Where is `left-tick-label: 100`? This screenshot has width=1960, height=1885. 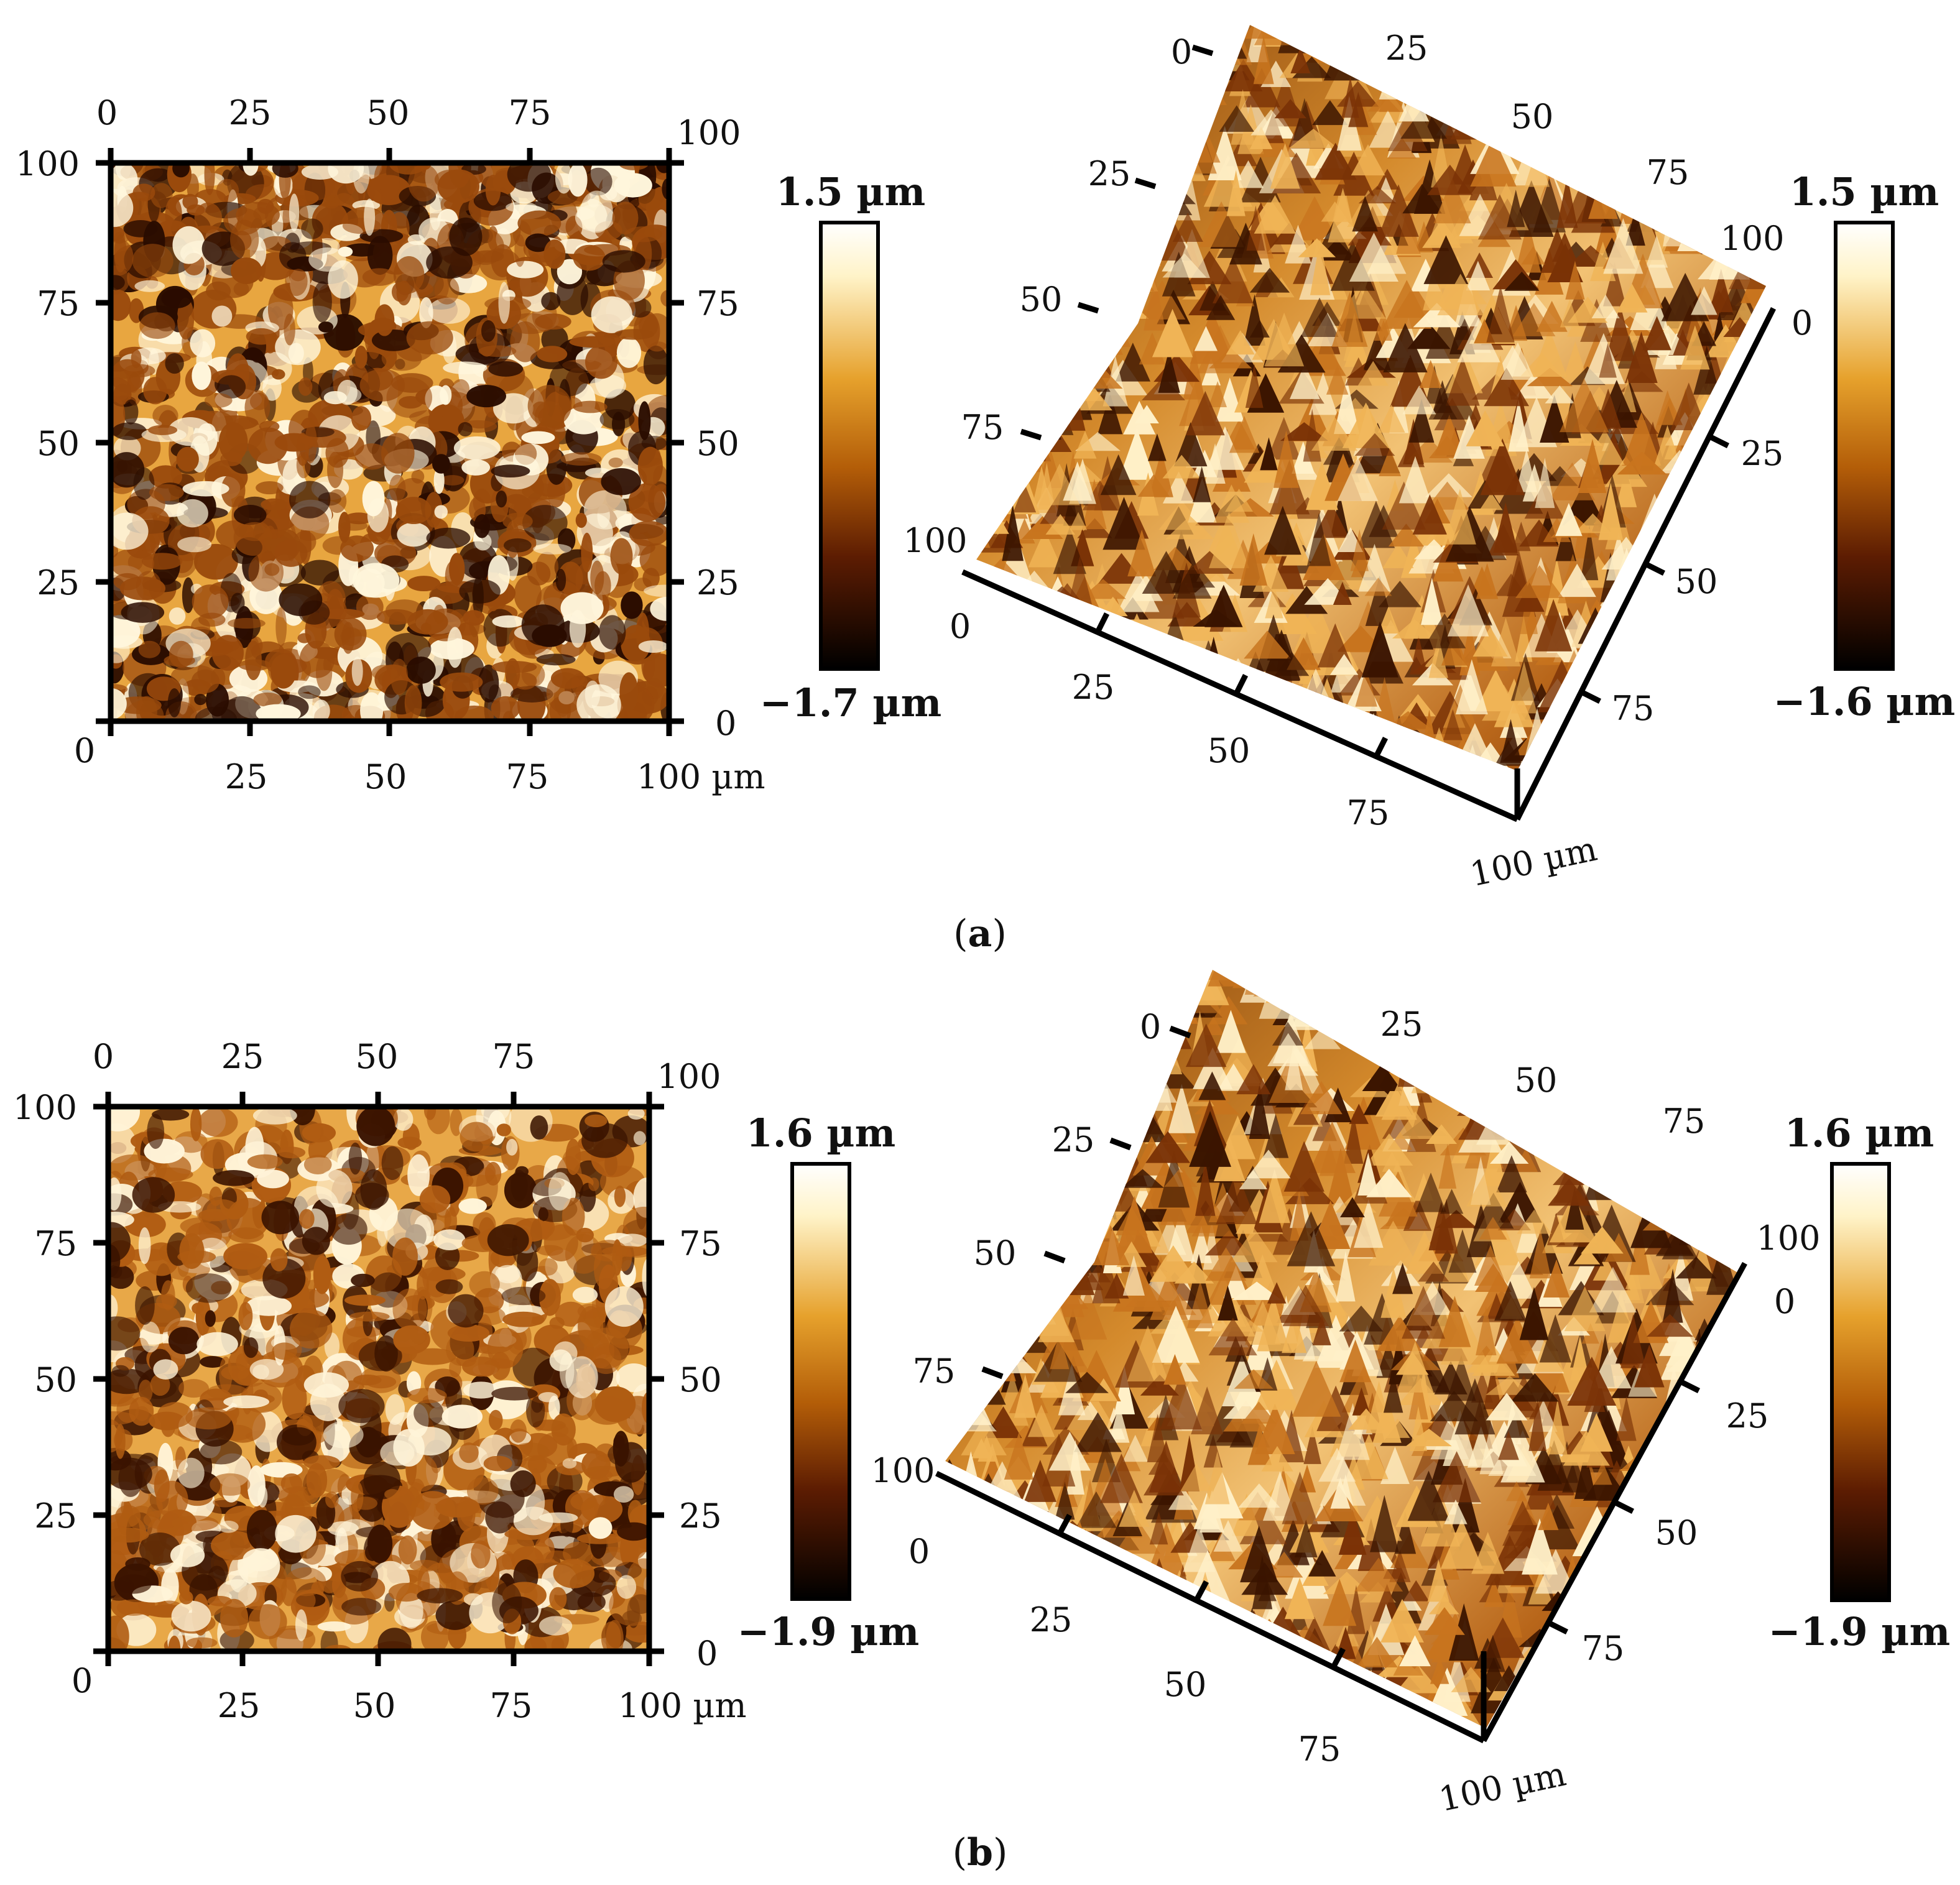 left-tick-label: 100 is located at coordinates (45, 1107).